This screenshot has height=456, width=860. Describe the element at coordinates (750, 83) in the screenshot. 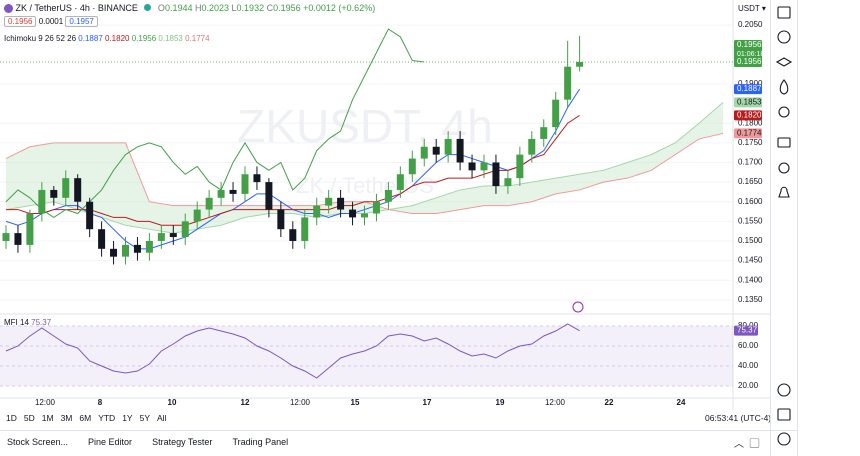

I see `y-tick-label: 0.1900` at that location.